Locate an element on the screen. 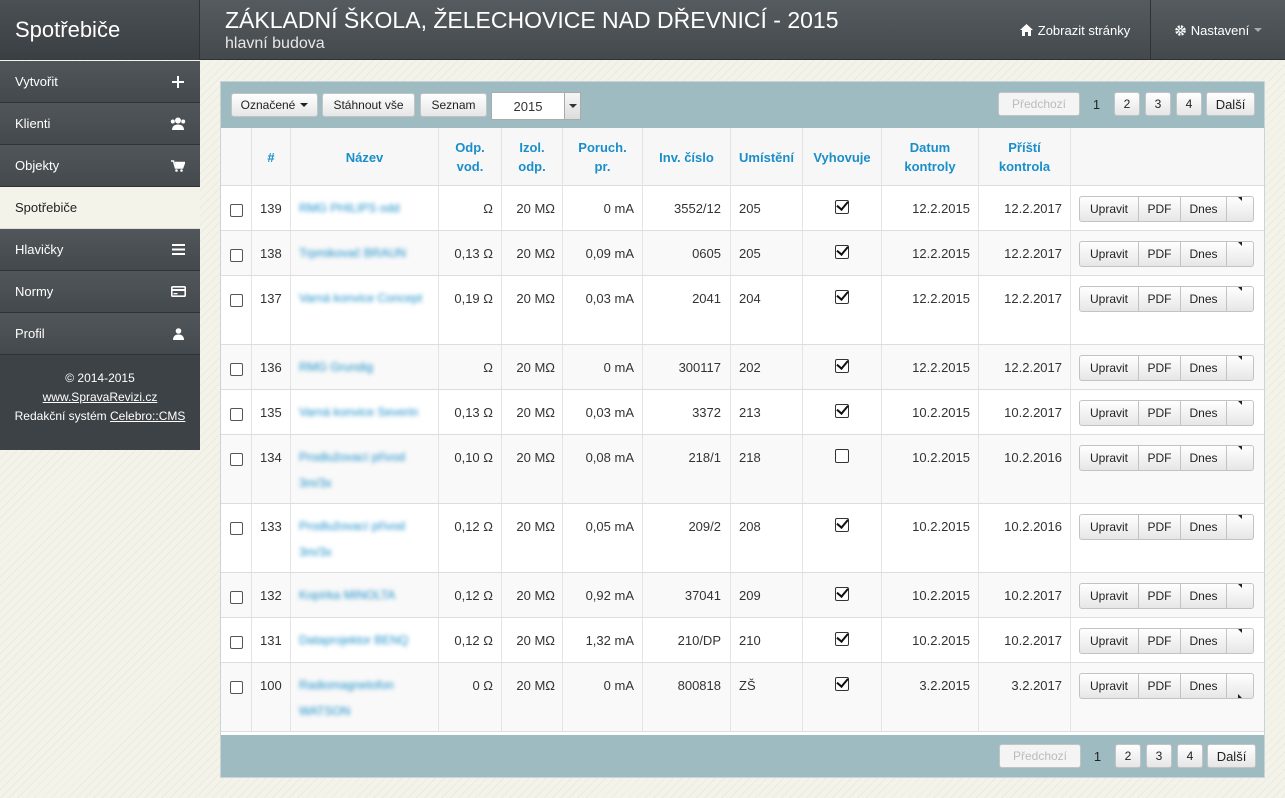 The height and width of the screenshot is (798, 1285). appliance-name-link: Kopírka MINOLTA is located at coordinates (347, 595).